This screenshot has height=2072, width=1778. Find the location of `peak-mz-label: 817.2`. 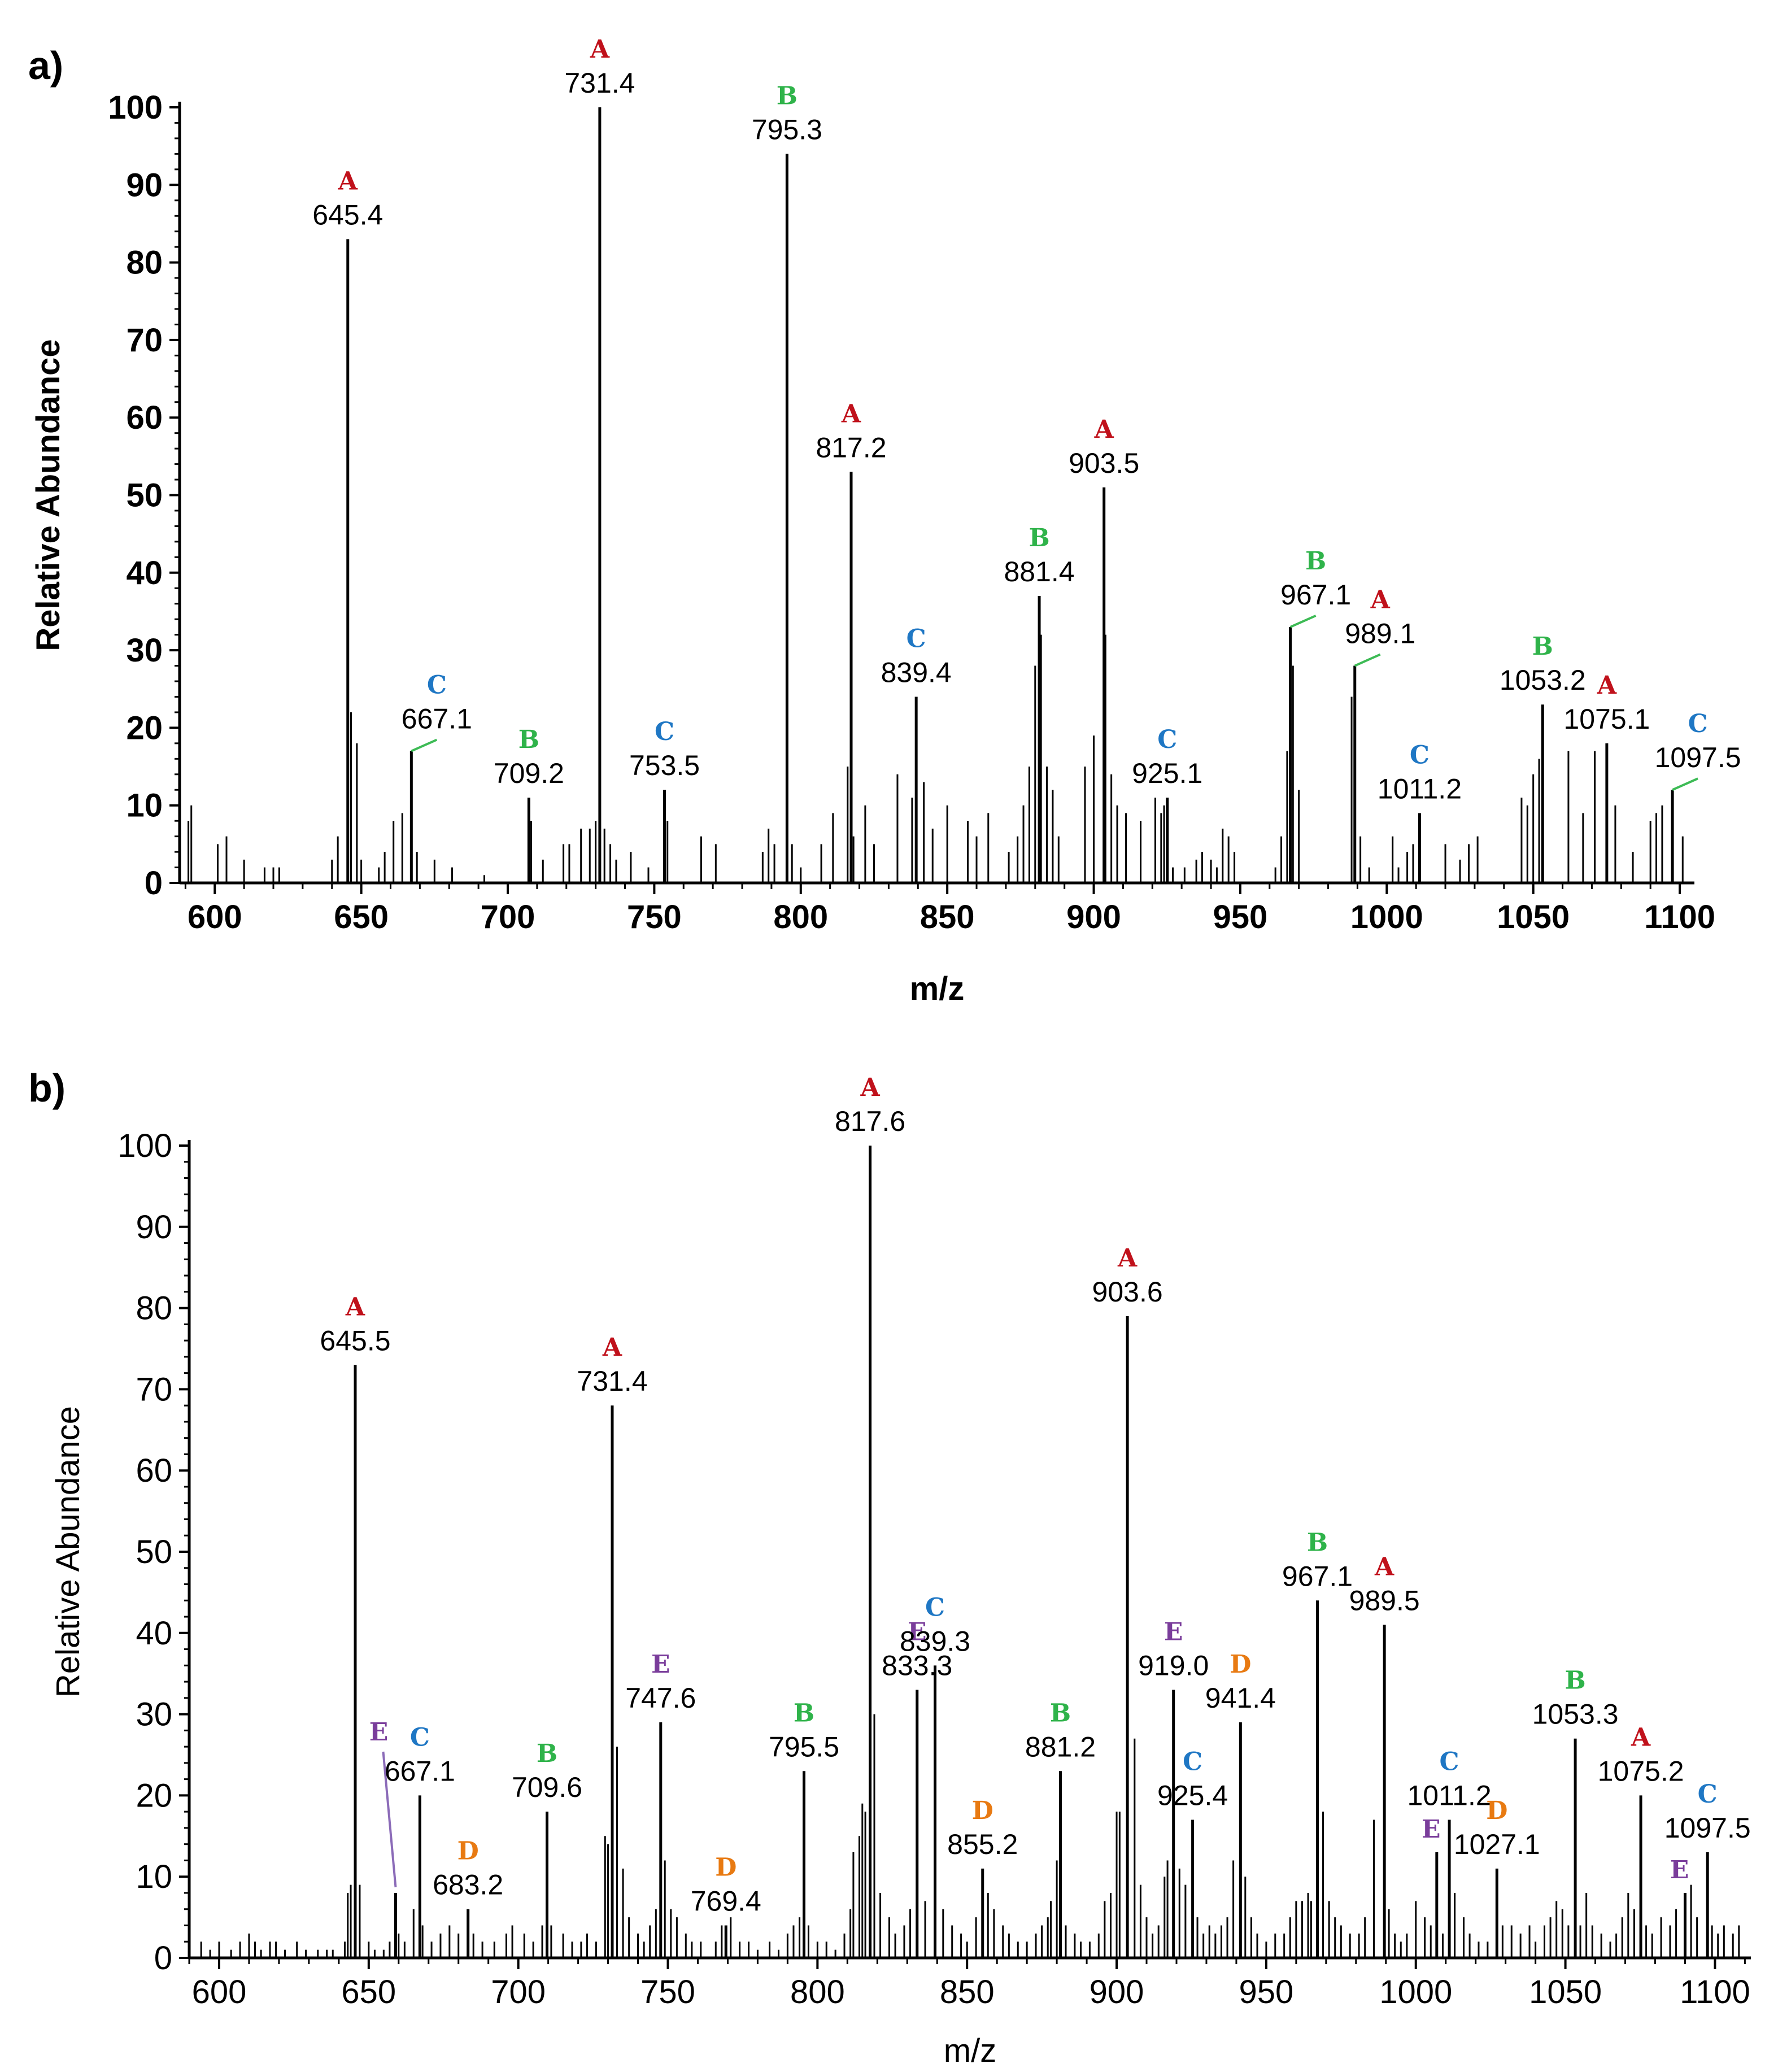

peak-mz-label: 817.2 is located at coordinates (851, 448).